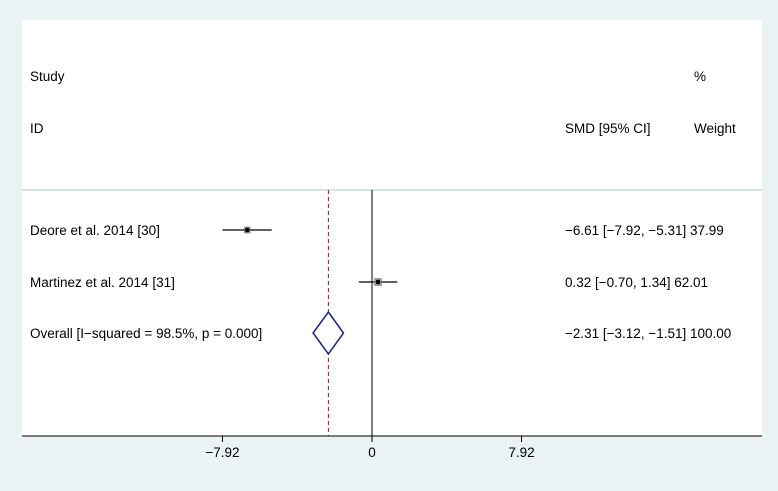 This screenshot has height=491, width=778. Describe the element at coordinates (102, 282) in the screenshot. I see `study-label: Martinez et al. 2014 [31]` at that location.